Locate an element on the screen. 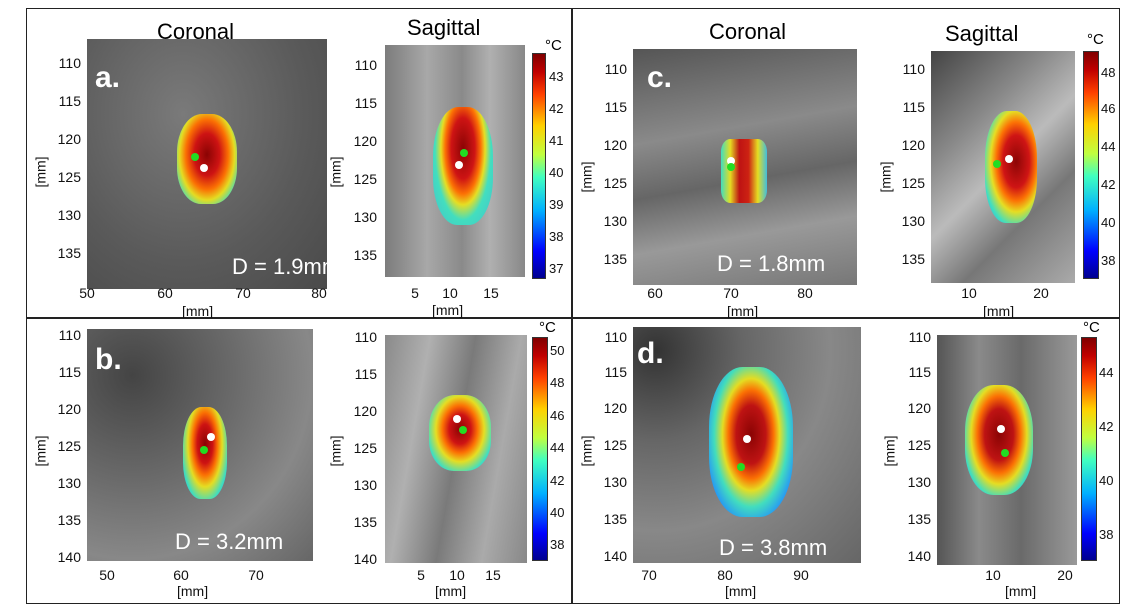 The image size is (1131, 615). panel-label: b. is located at coordinates (108, 359).